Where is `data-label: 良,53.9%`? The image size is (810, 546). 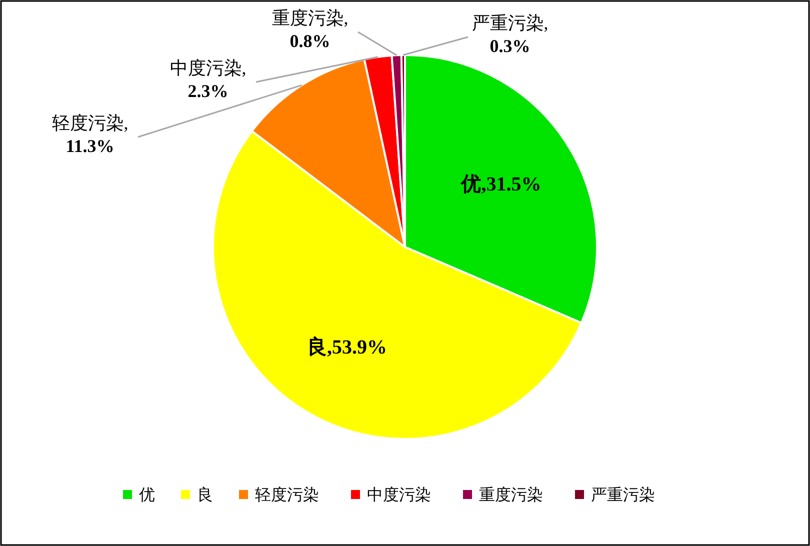
data-label: 良,53.9% is located at coordinates (347, 347).